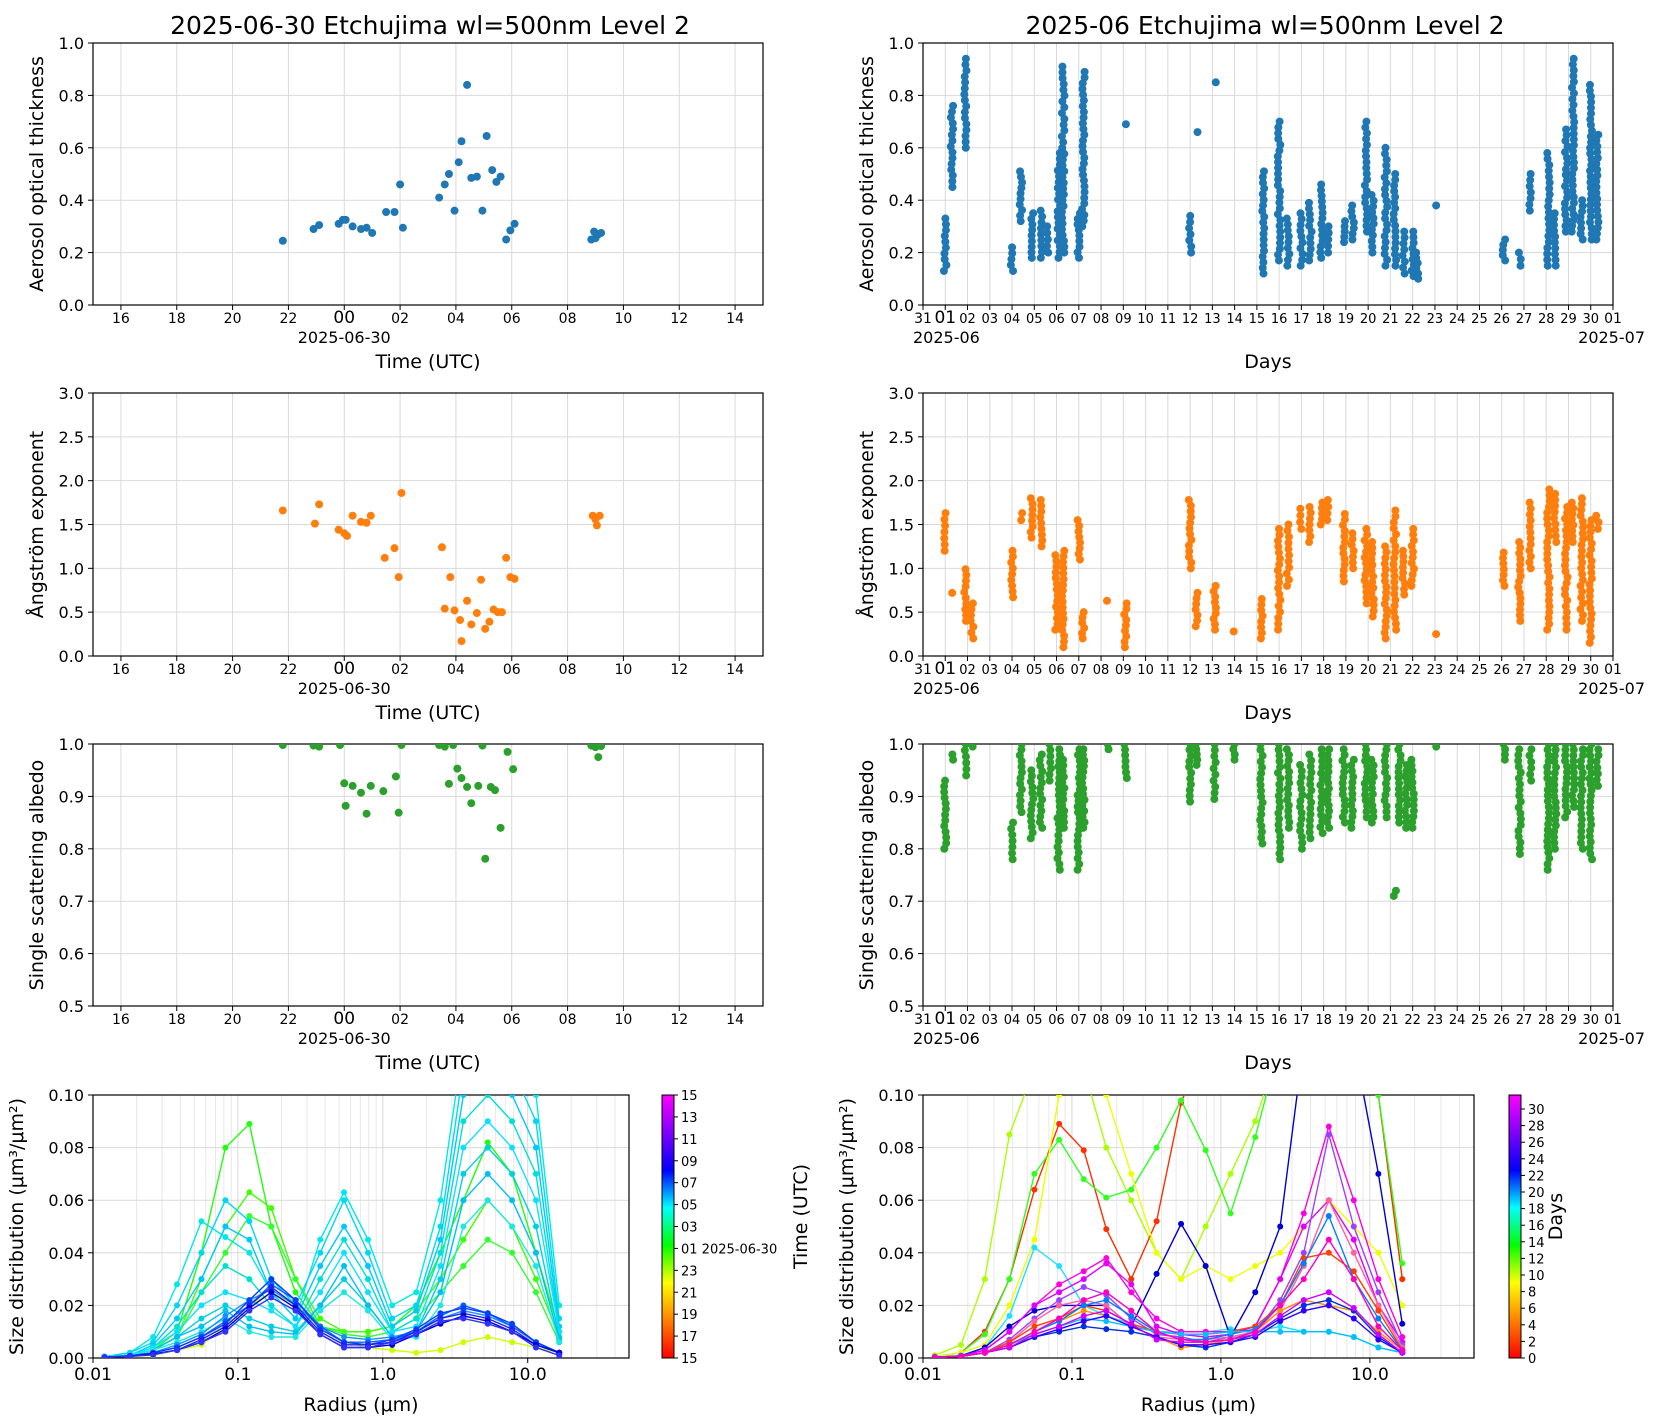 The image size is (1654, 1420). I want to click on daily_angstrom-xtick-label: 20, so click(233, 670).